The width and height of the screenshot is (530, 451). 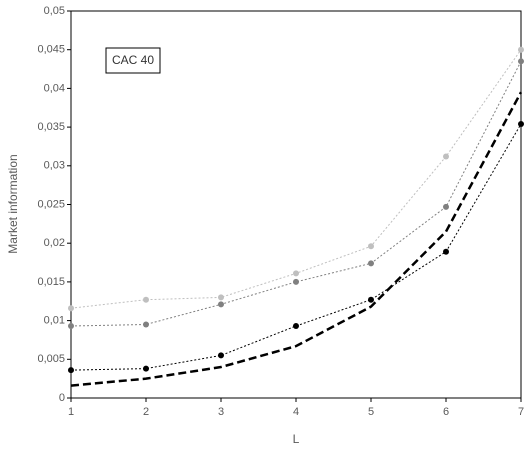 I want to click on x-tick-label: 5, so click(x=371, y=412).